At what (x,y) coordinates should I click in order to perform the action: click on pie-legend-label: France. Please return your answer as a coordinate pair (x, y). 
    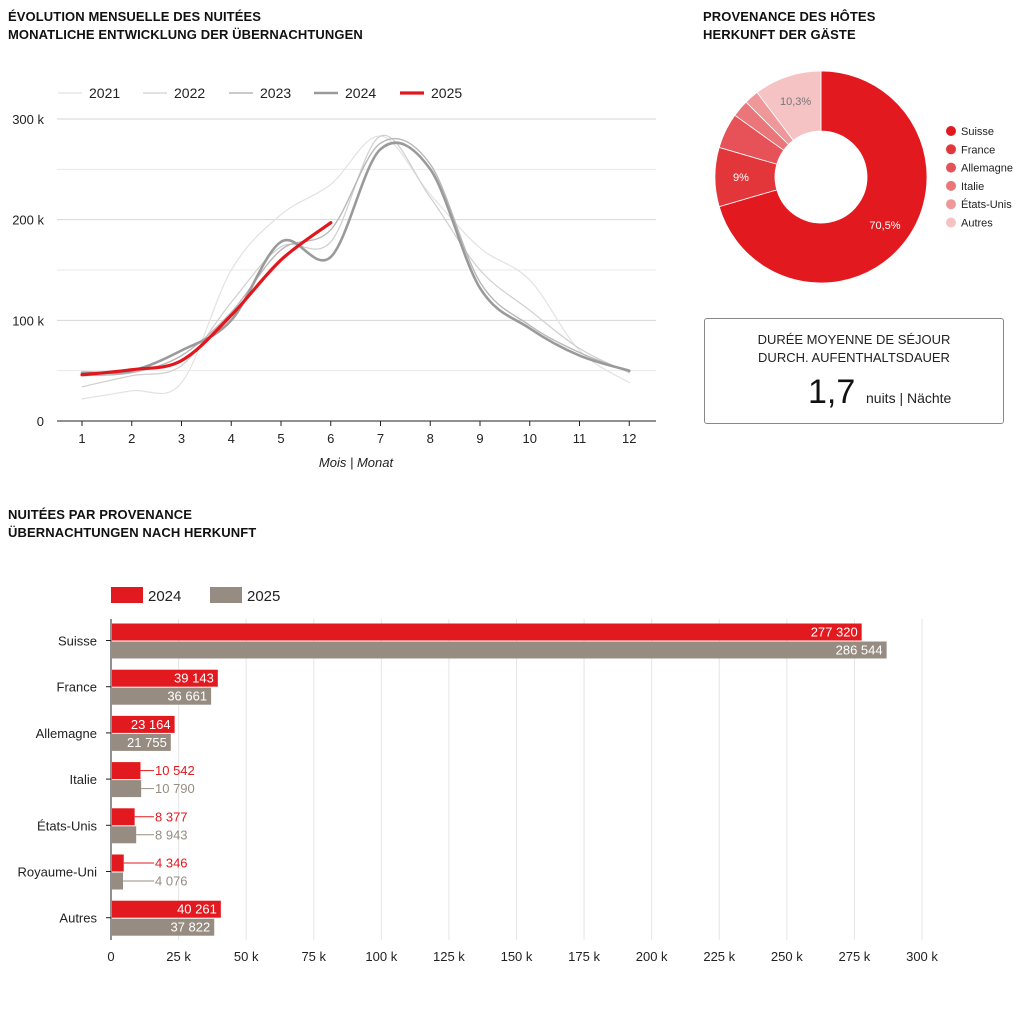
    Looking at the image, I should click on (978, 150).